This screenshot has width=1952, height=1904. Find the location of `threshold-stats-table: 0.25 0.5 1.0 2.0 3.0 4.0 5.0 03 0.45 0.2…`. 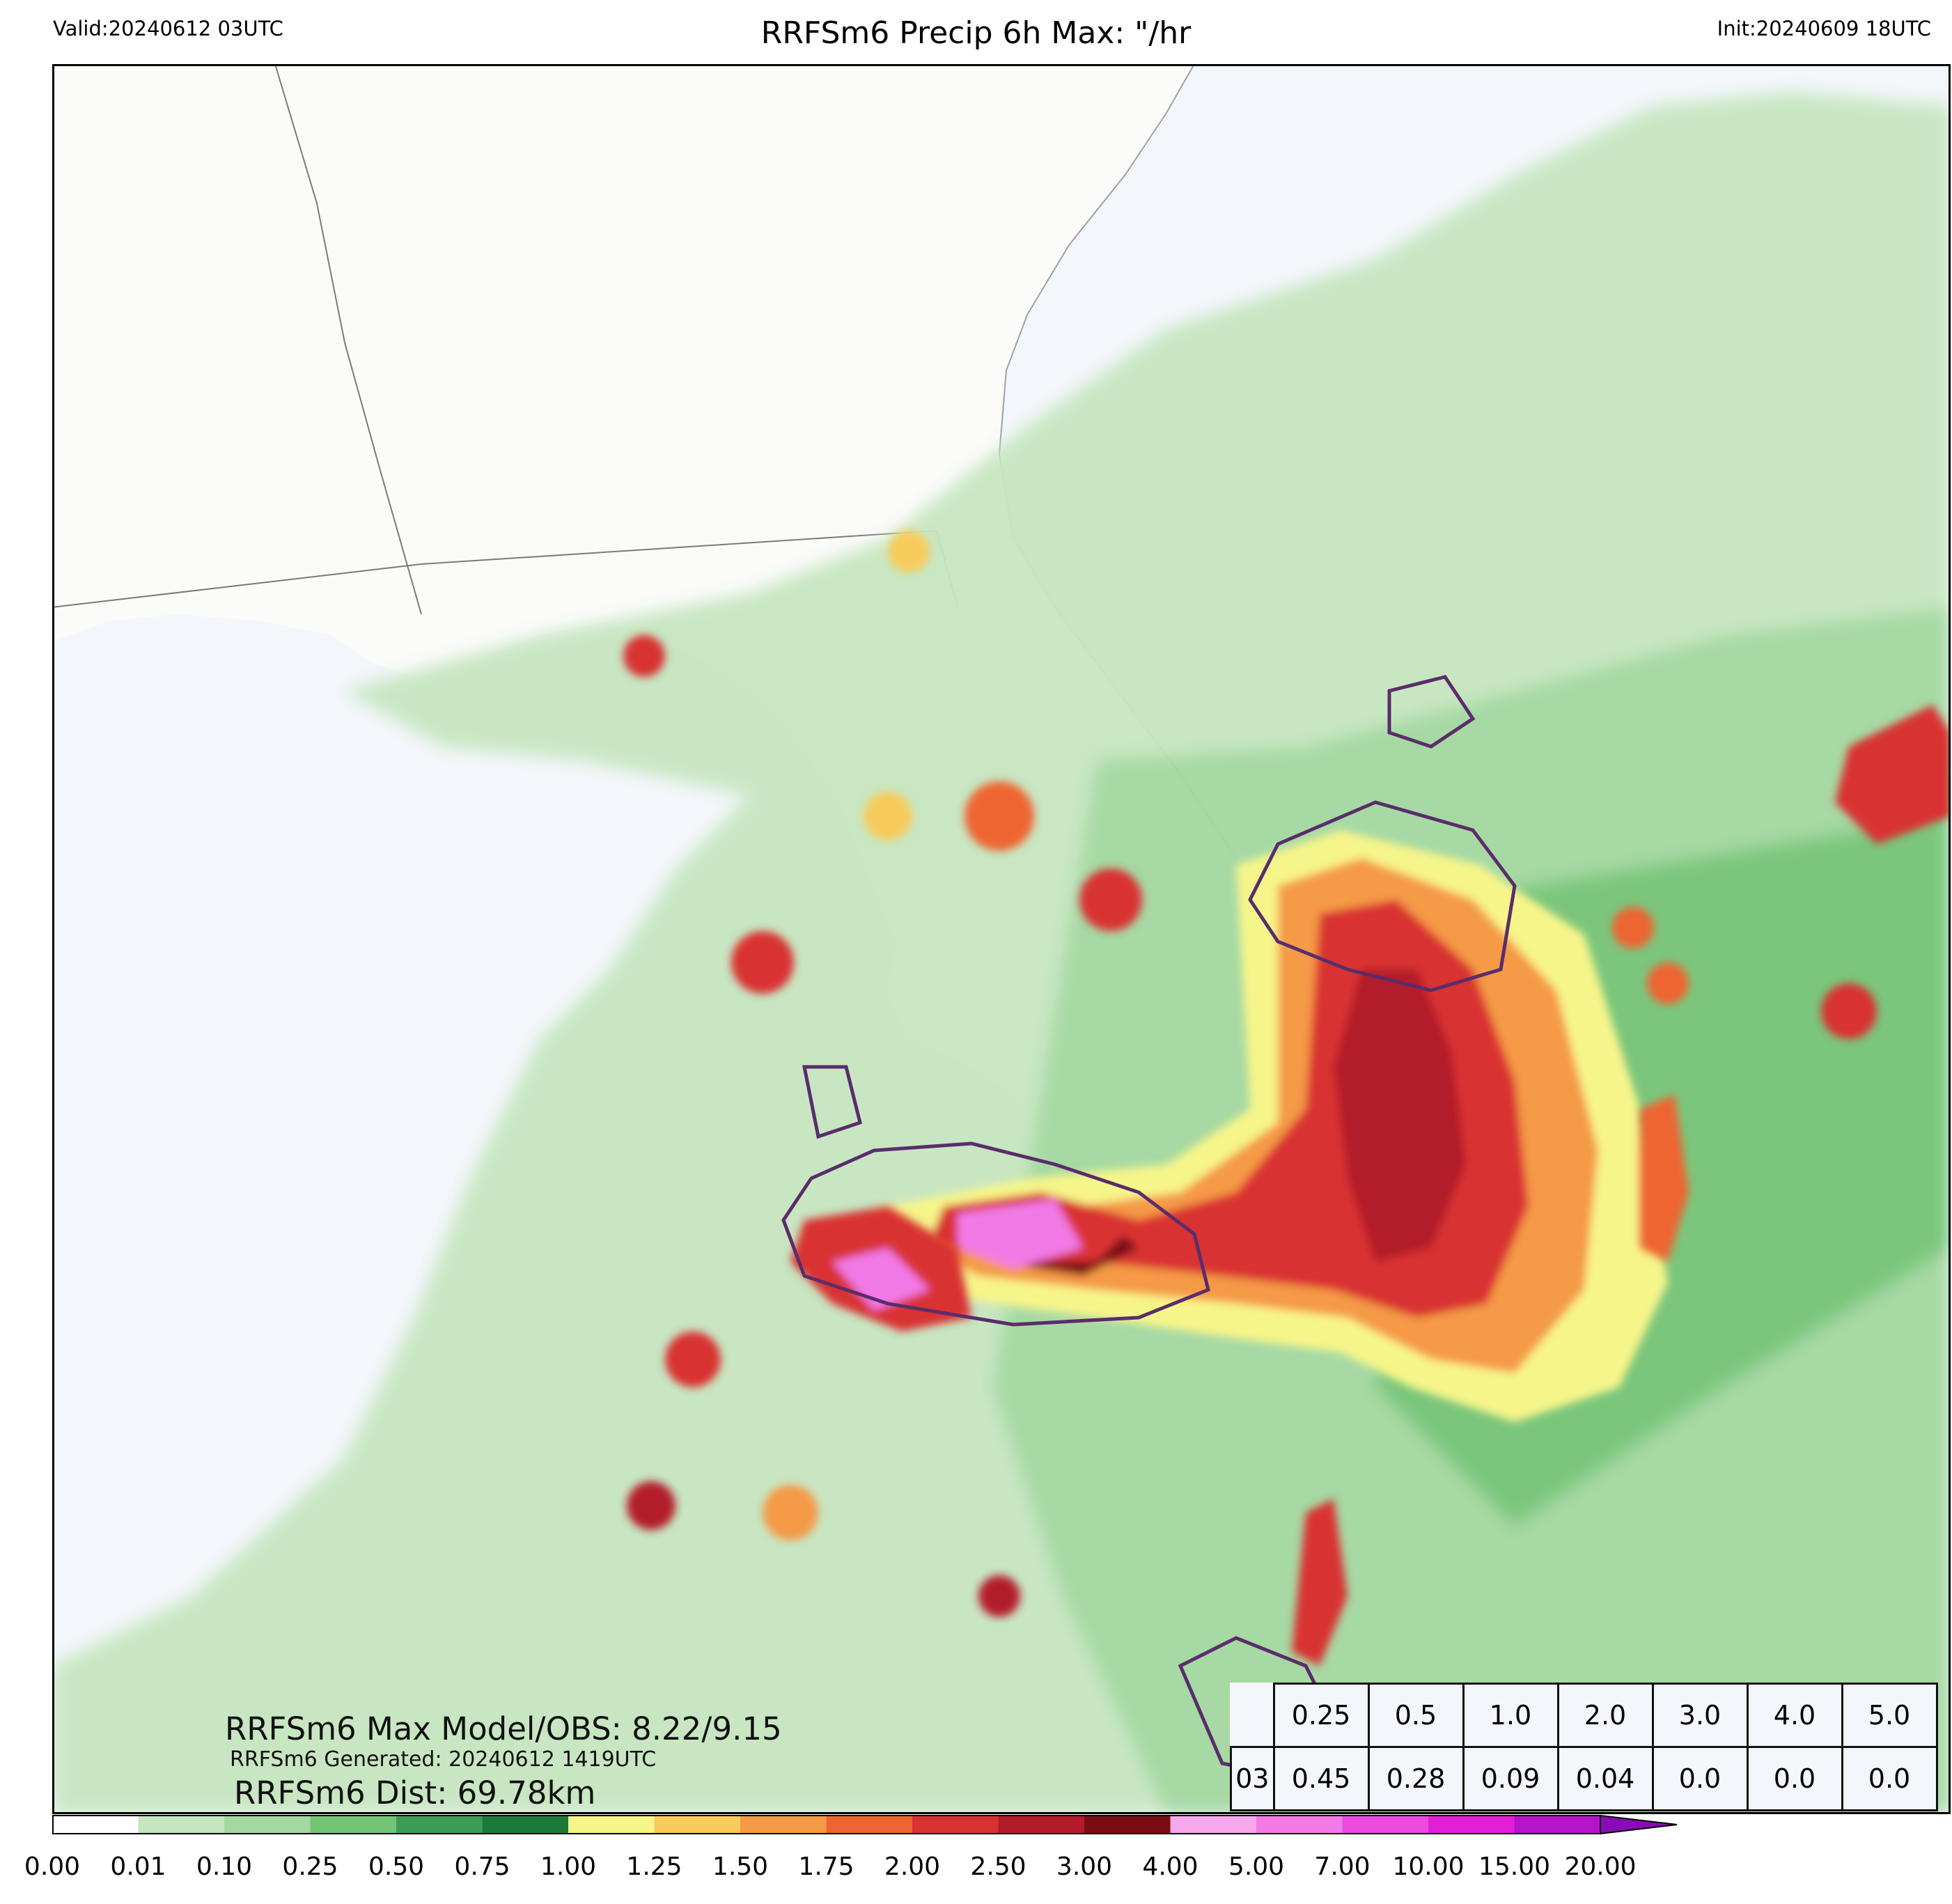

threshold-stats-table: 0.25 0.5 1.0 2.0 3.0 4.0 5.0 03 0.45 0.2… is located at coordinates (1584, 1747).